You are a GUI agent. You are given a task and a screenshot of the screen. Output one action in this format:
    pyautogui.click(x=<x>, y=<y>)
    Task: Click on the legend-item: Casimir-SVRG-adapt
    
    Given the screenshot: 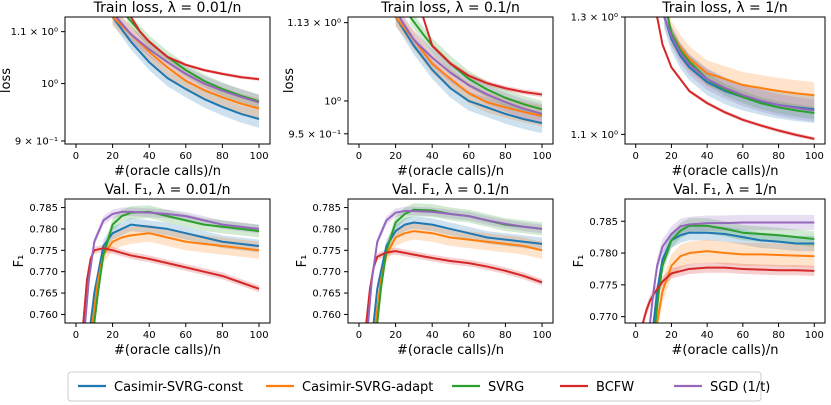 What is the action you would take?
    pyautogui.click(x=349, y=387)
    